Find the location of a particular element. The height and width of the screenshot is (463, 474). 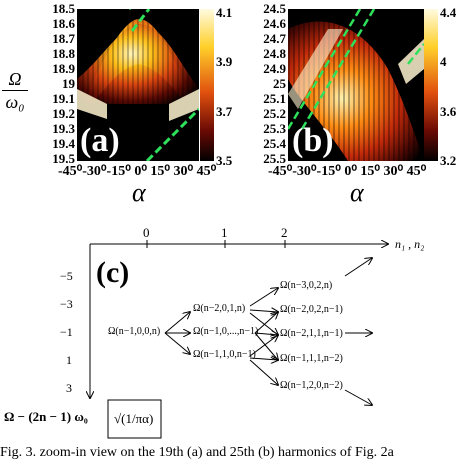

diagram-node: Ω(n−2,0,1,n) is located at coordinates (219, 308).